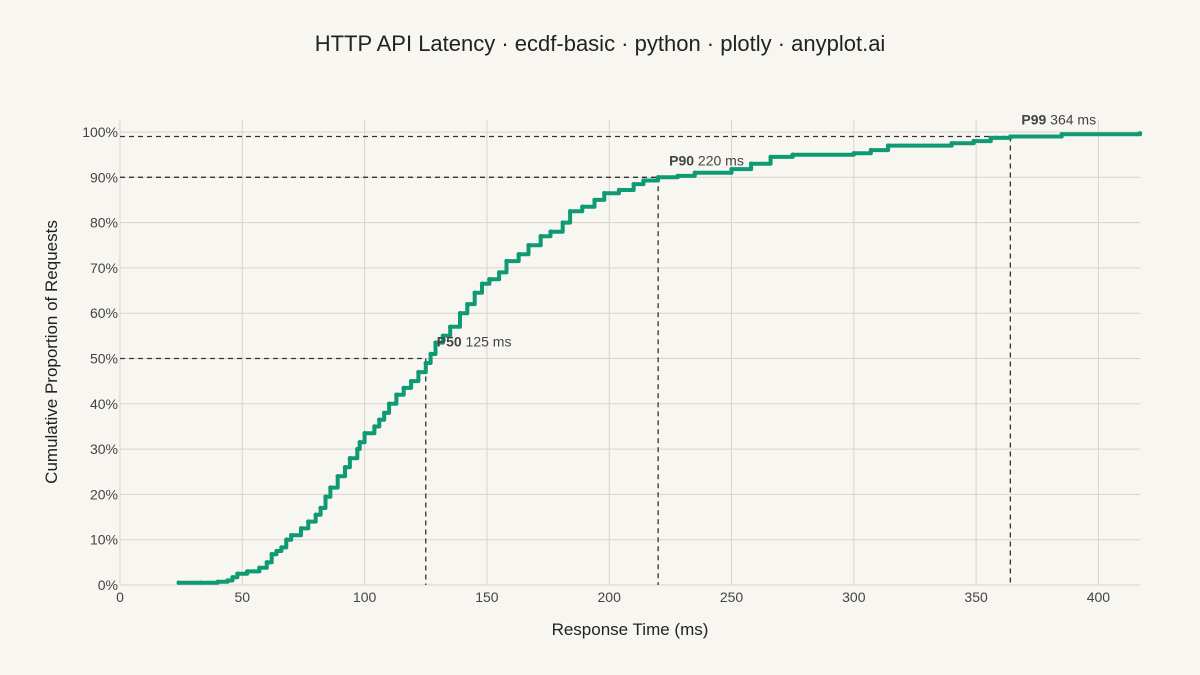 The height and width of the screenshot is (675, 1200). What do you see at coordinates (104, 494) in the screenshot?
I see `y-tick-label: 20%` at bounding box center [104, 494].